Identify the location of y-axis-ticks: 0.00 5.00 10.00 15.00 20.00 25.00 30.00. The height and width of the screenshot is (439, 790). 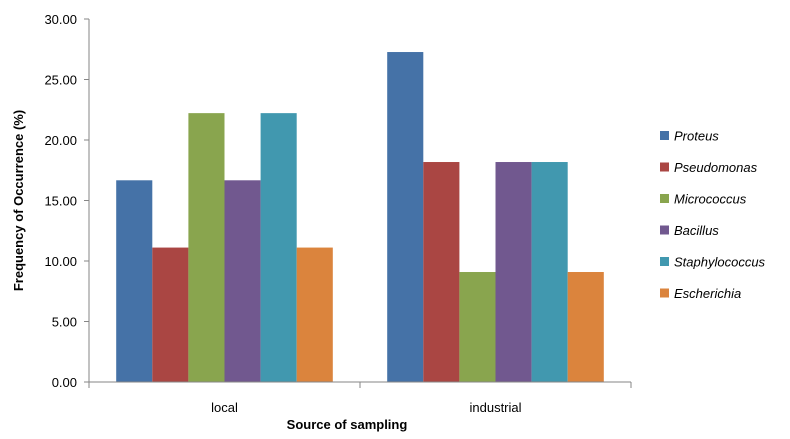
(66, 201).